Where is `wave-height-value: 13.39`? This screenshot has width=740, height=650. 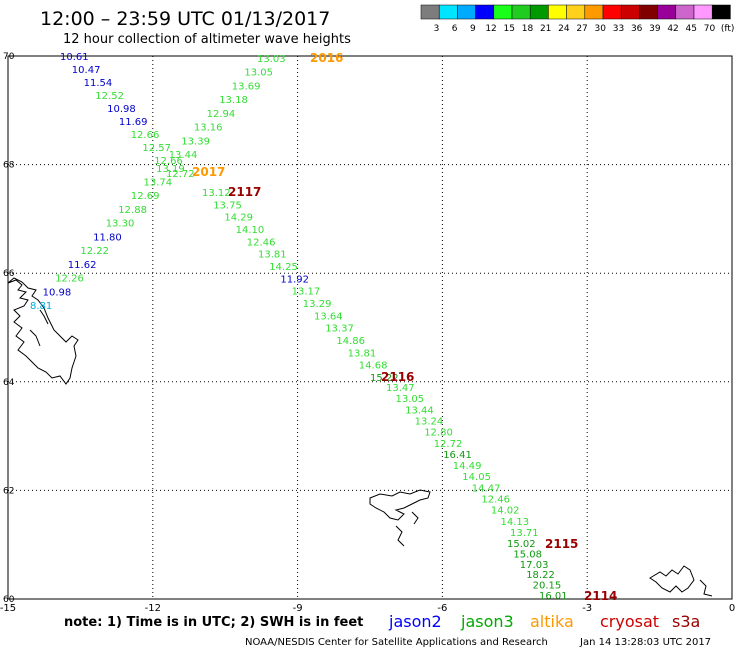 wave-height-value: 13.39 is located at coordinates (195, 141).